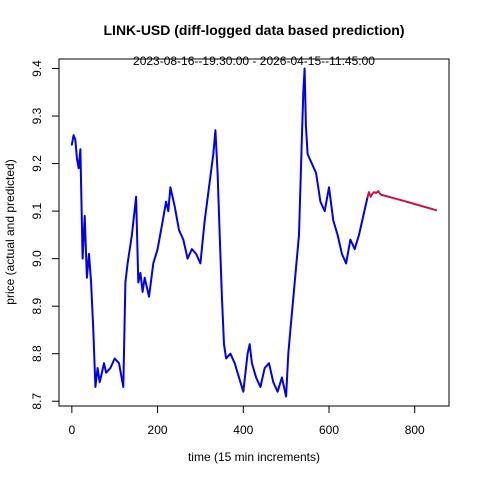 The width and height of the screenshot is (480, 485). I want to click on y-axis-label: price (actual and predicted), so click(10, 231).